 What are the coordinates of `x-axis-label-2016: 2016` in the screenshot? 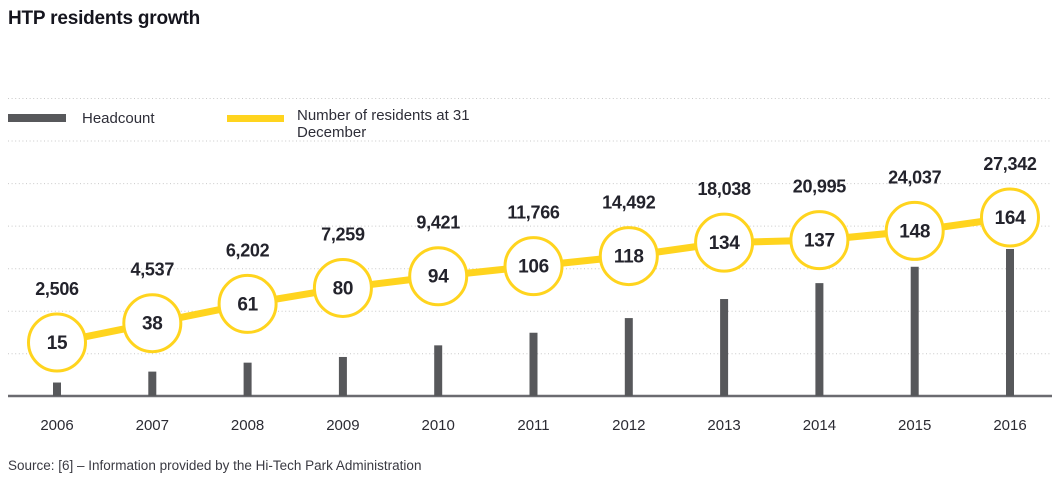 It's located at (1009, 425).